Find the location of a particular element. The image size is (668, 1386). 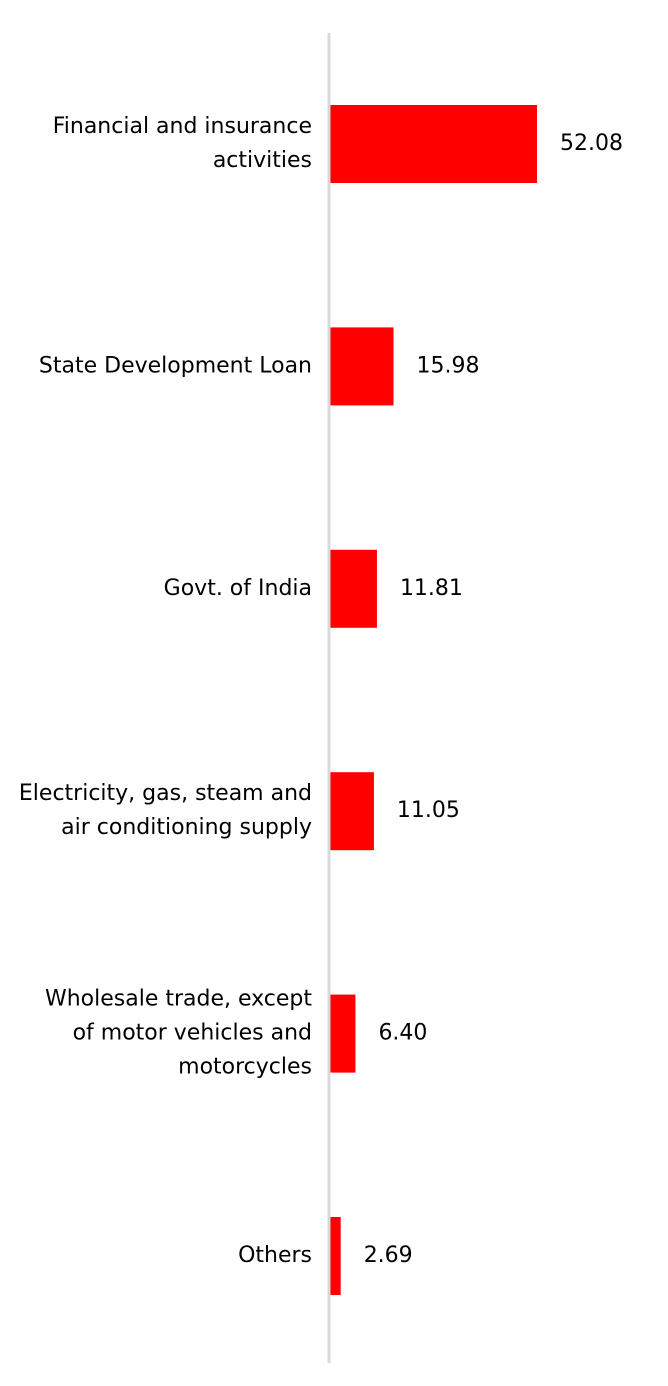

category-label-1-line-0: State Development Loan is located at coordinates (175, 365).